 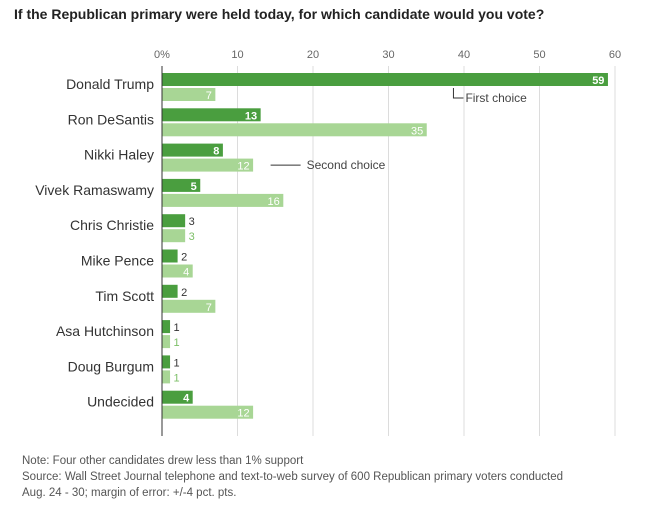 I want to click on data-label: 16, so click(x=274, y=202).